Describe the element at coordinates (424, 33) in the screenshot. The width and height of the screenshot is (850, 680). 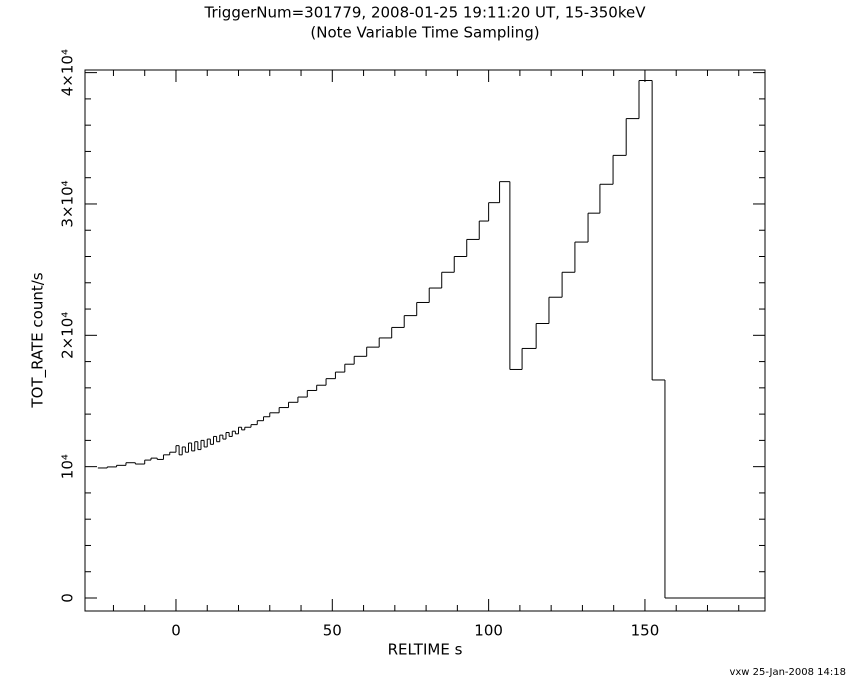
I see `chart-subtitle: (Note Variable Time Sampling)` at that location.